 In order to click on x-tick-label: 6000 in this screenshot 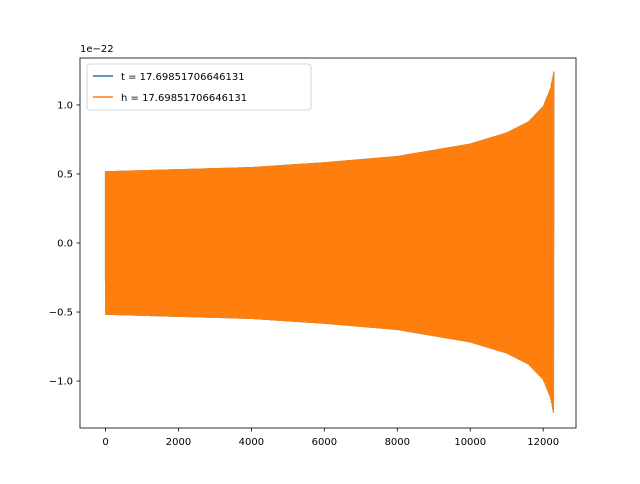, I will do `click(324, 442)`.